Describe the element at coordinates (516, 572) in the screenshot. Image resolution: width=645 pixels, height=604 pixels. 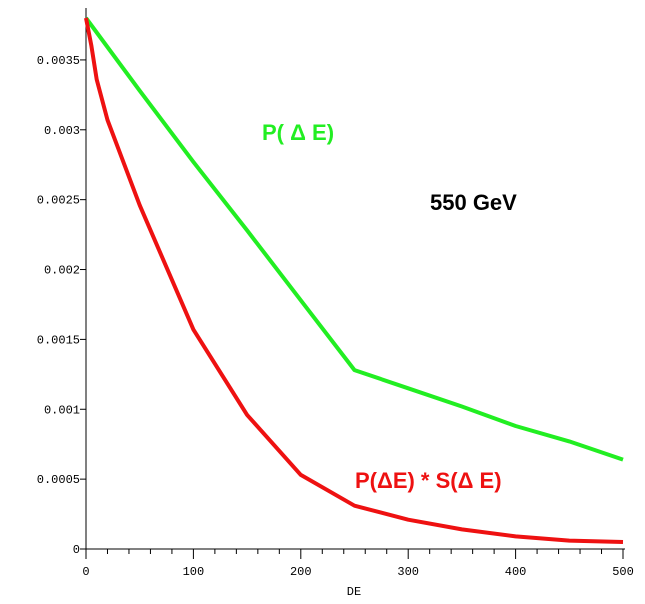
I see `x-tick-label: 400` at that location.